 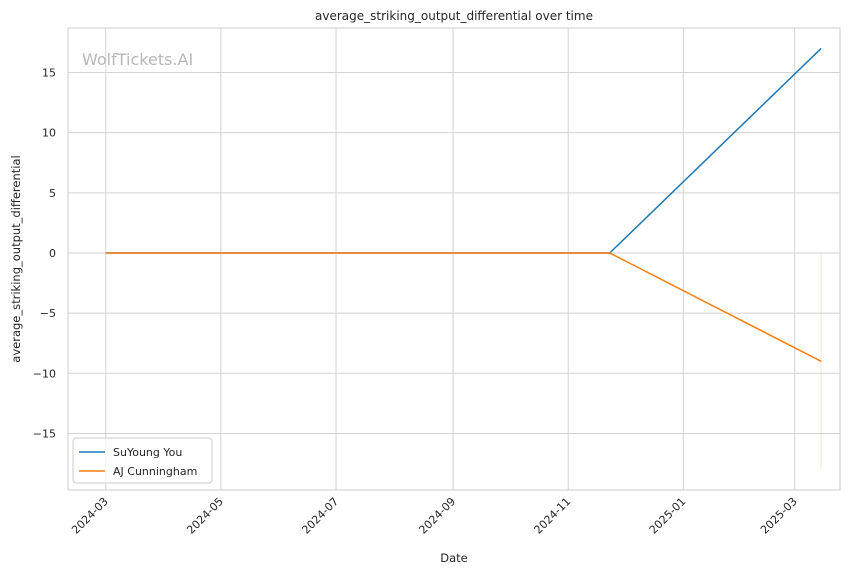 What do you see at coordinates (52, 193) in the screenshot?
I see `y-tick-label: 5` at bounding box center [52, 193].